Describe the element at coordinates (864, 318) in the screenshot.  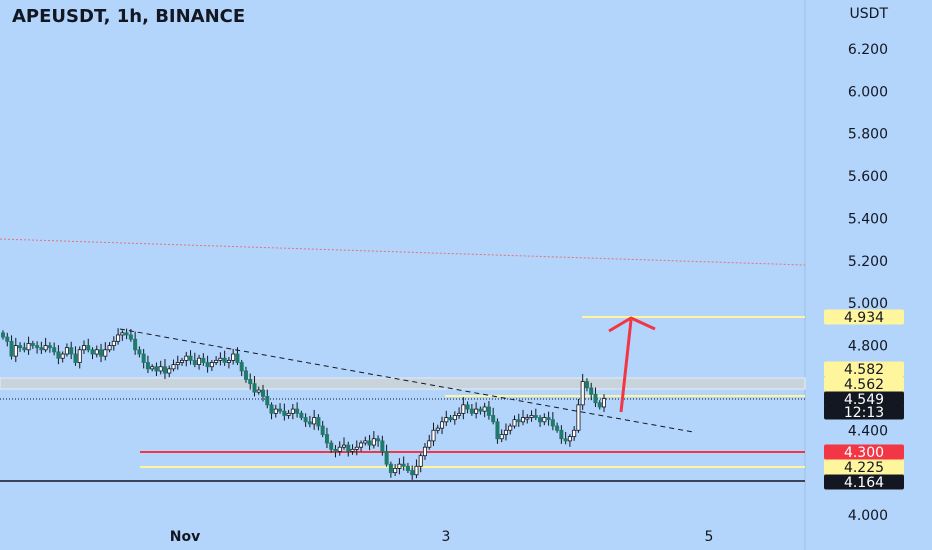
I see `price-tag-label: 4.934` at that location.